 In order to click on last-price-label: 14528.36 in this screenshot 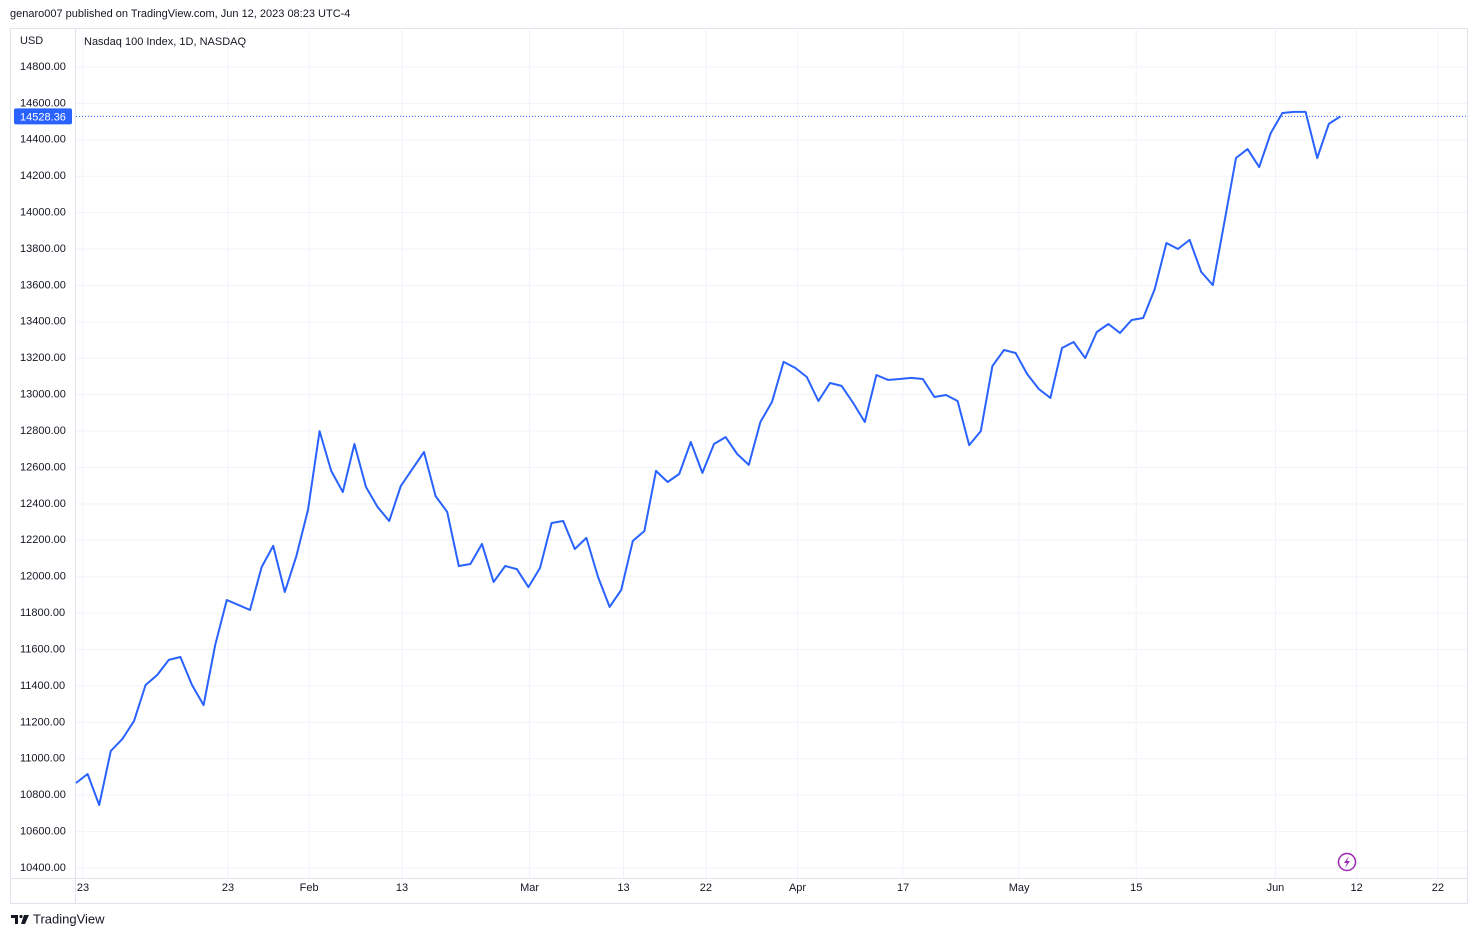, I will do `click(43, 117)`.